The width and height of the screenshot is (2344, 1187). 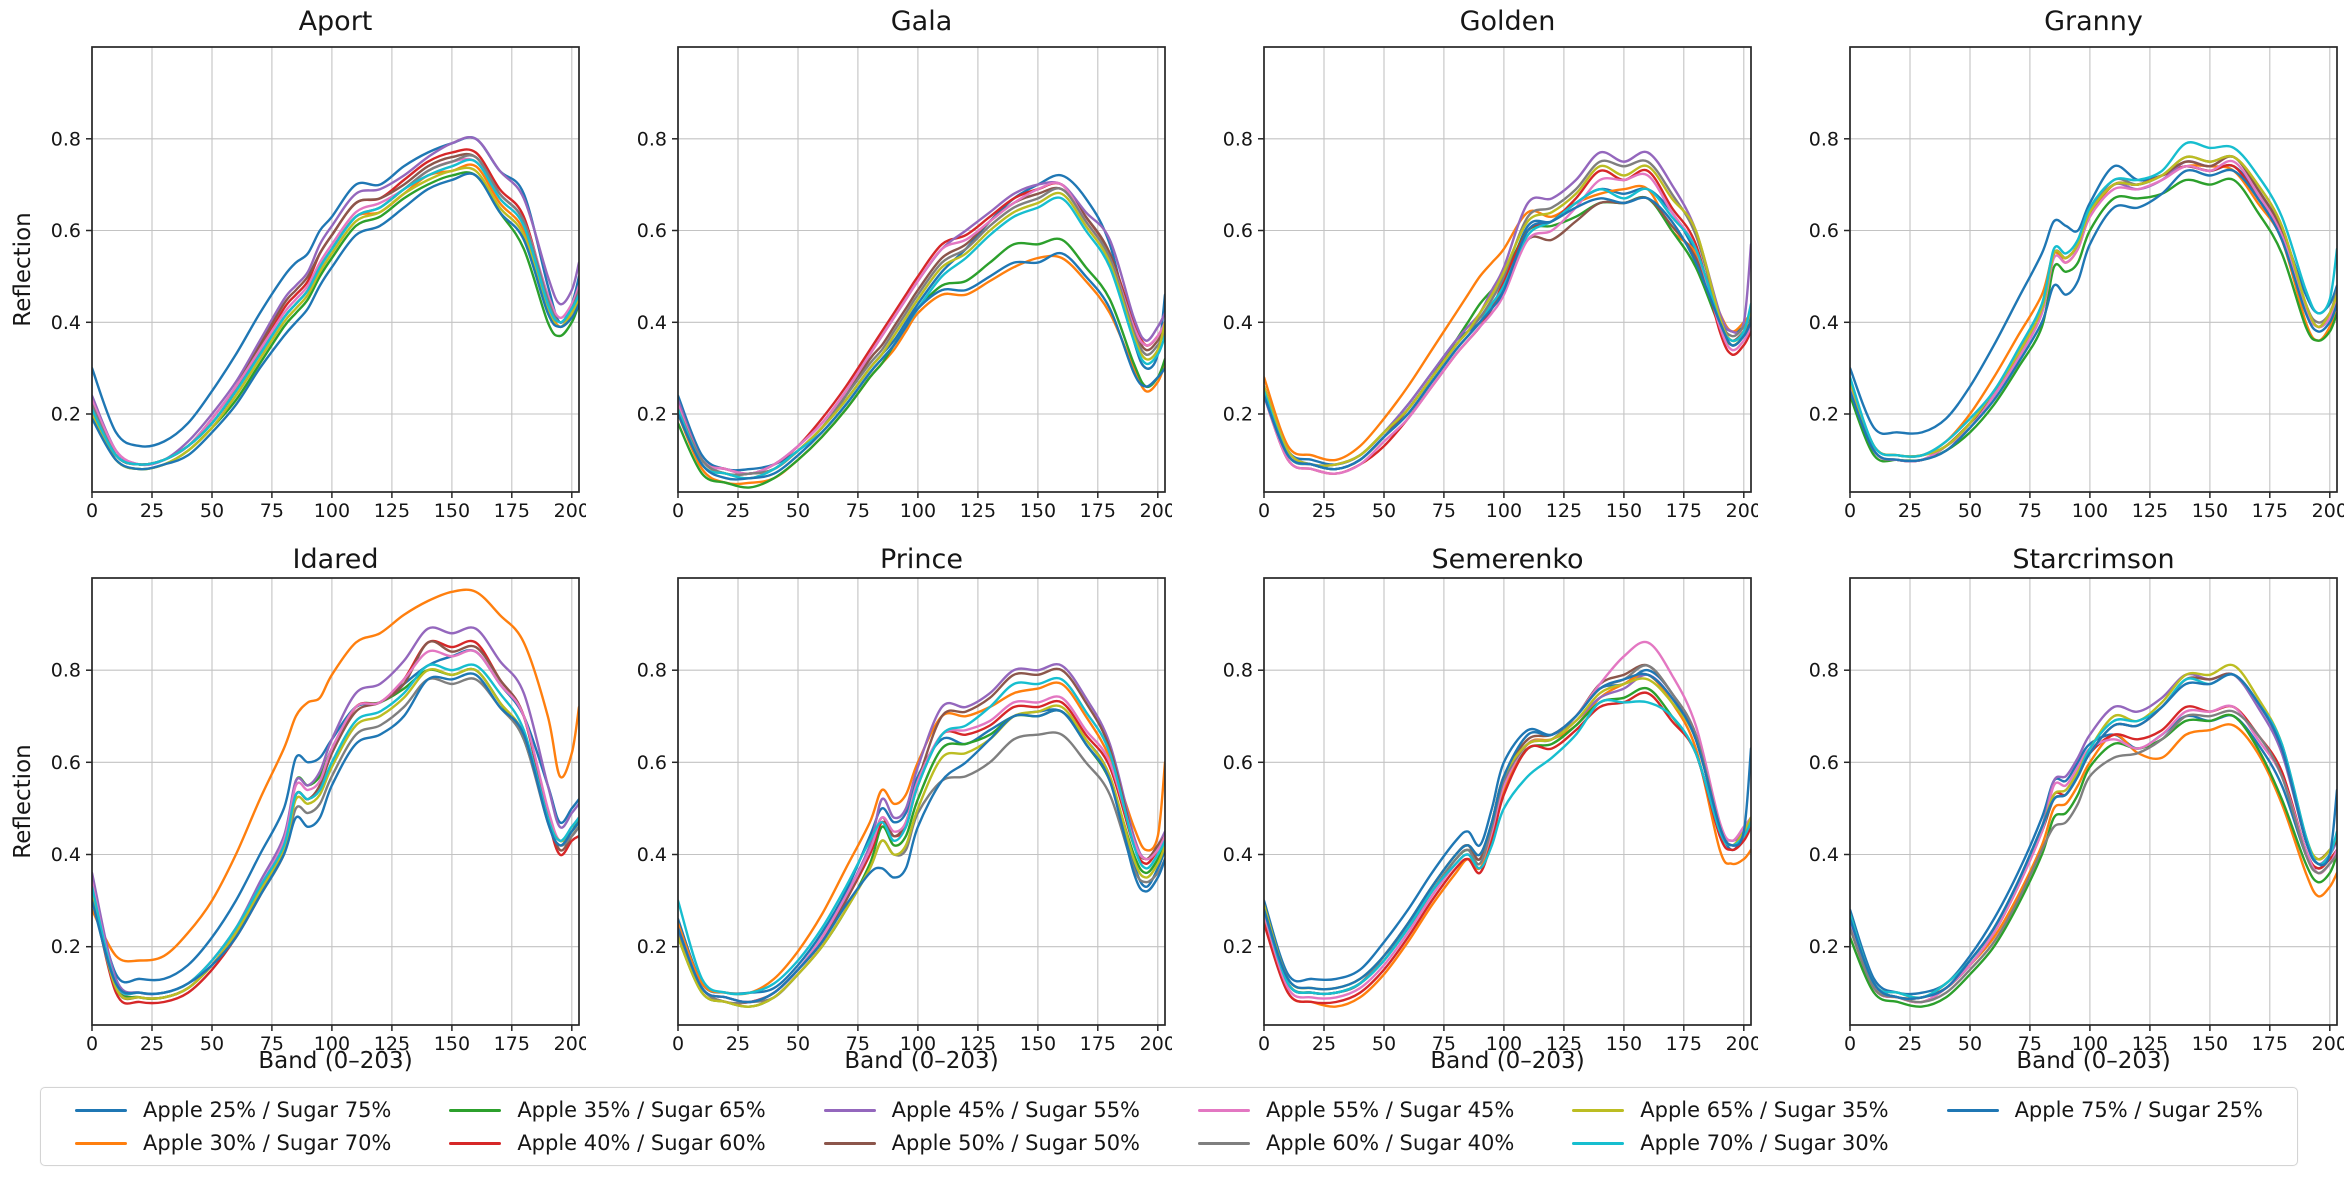 What do you see at coordinates (607, 1110) in the screenshot?
I see `legend-item: Apple 35% / Sugar 65%` at bounding box center [607, 1110].